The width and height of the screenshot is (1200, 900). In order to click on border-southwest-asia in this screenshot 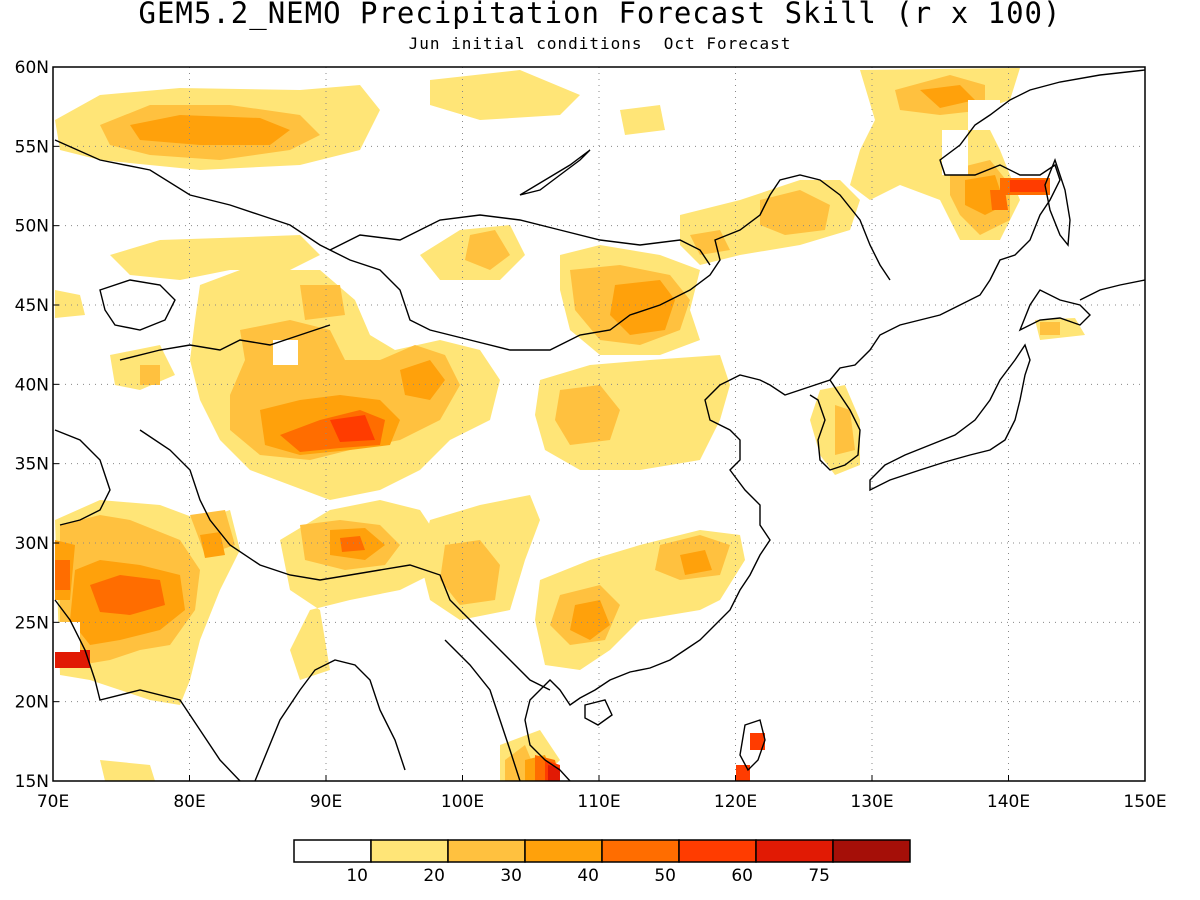, I will do `click(82, 477)`.